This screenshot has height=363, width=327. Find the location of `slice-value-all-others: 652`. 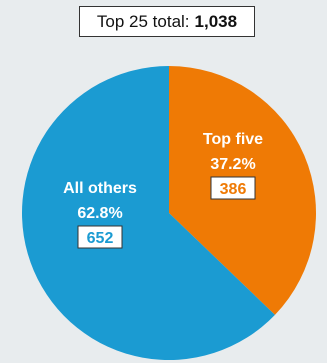

slice-value-all-others: 652 is located at coordinates (100, 238).